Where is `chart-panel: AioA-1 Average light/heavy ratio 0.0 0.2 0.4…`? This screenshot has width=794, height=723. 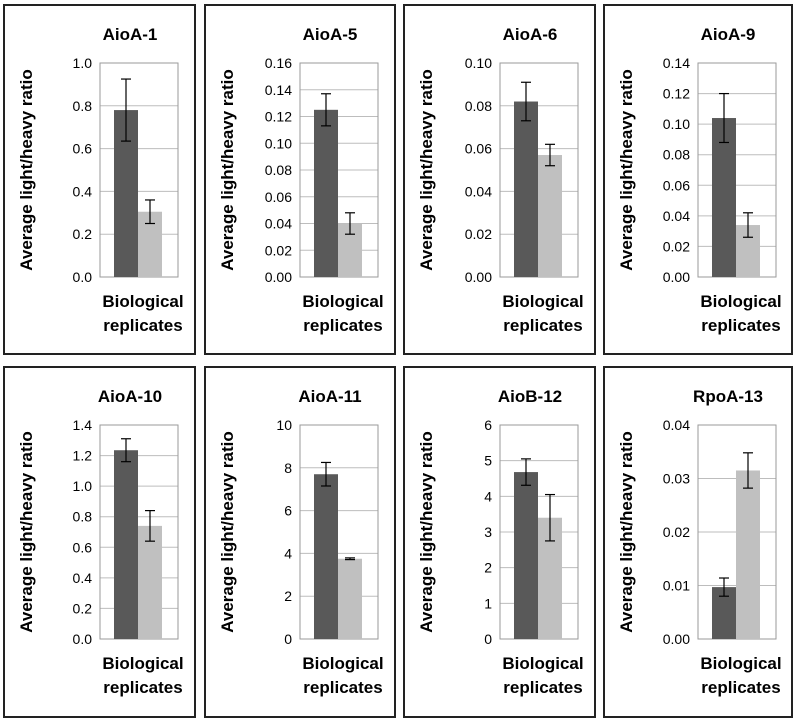
chart-panel: AioA-1 Average light/heavy ratio 0.0 0.2 0.4… is located at coordinates (99, 179).